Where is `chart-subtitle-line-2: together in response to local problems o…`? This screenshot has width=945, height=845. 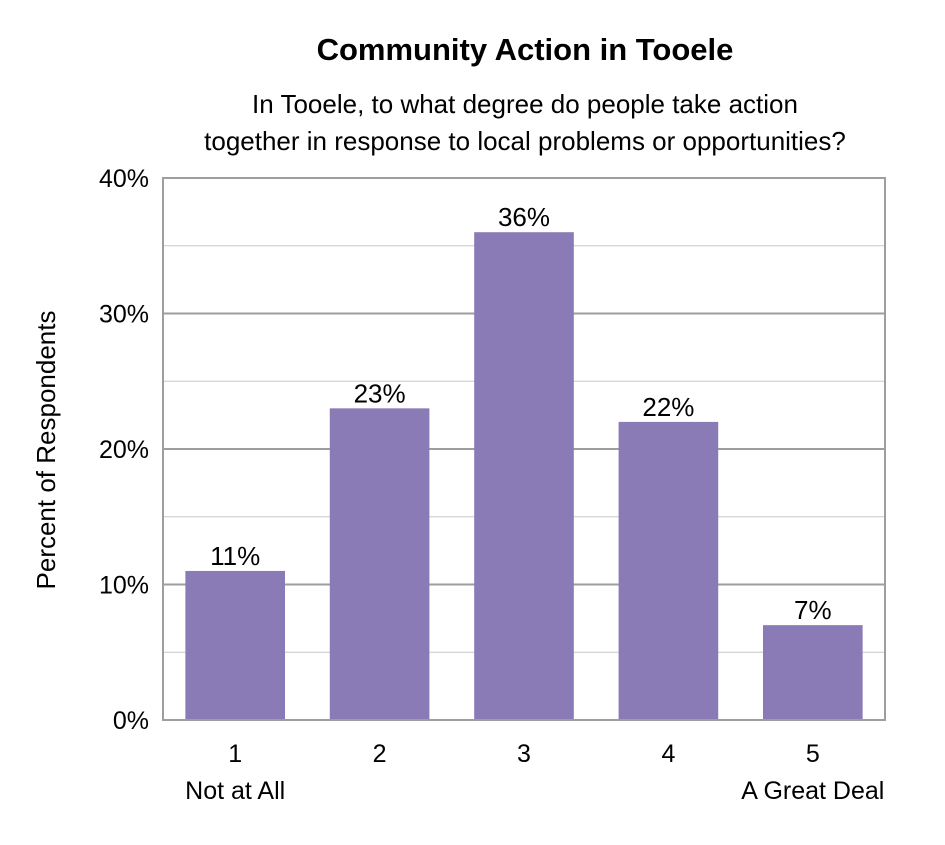 chart-subtitle-line-2: together in response to local problems o… is located at coordinates (525, 141).